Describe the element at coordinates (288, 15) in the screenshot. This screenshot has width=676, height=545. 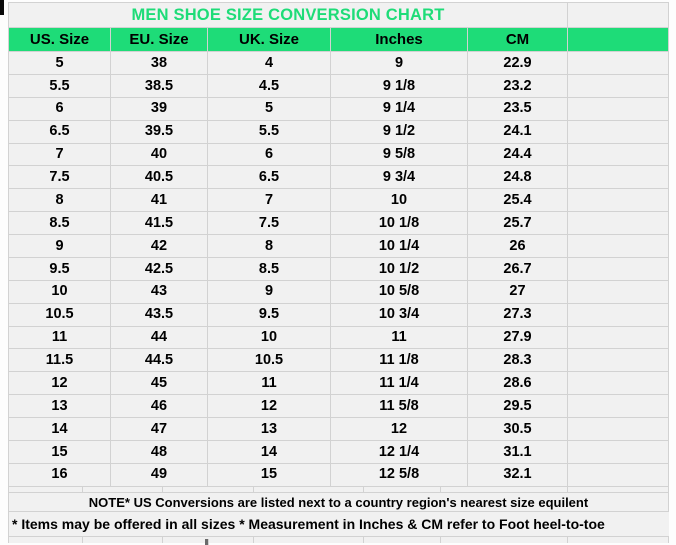
I see `chart-title-cell: MEN SHOE SIZE CONVERSION CHART` at that location.